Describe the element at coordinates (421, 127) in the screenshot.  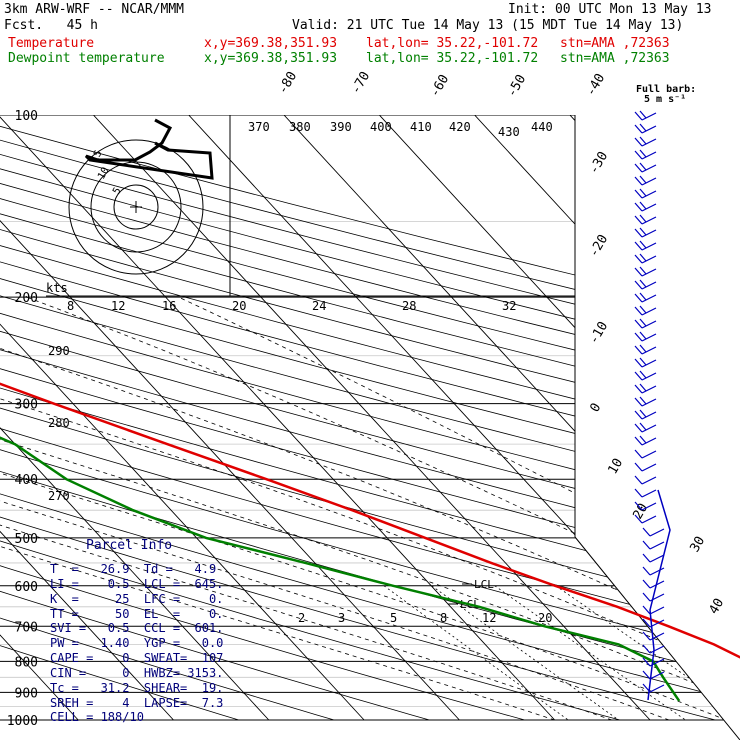
I see `theta-label: 410` at that location.